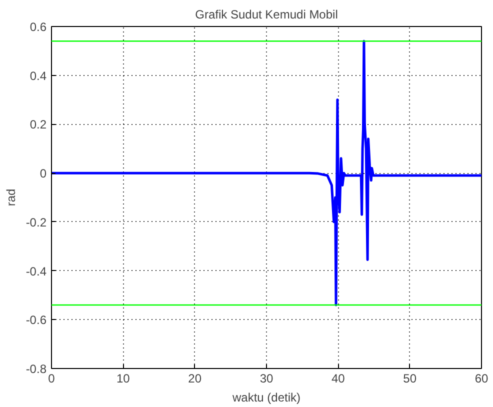 The width and height of the screenshot is (493, 407). I want to click on x-tick-label: 10, so click(123, 379).